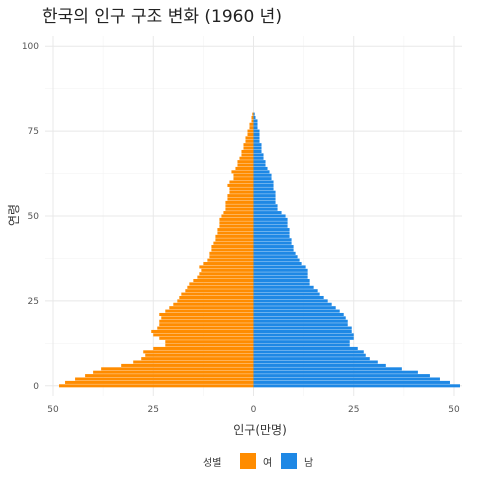  What do you see at coordinates (260, 430) in the screenshot?
I see `x-axis-title: 인구(만명)` at bounding box center [260, 430].